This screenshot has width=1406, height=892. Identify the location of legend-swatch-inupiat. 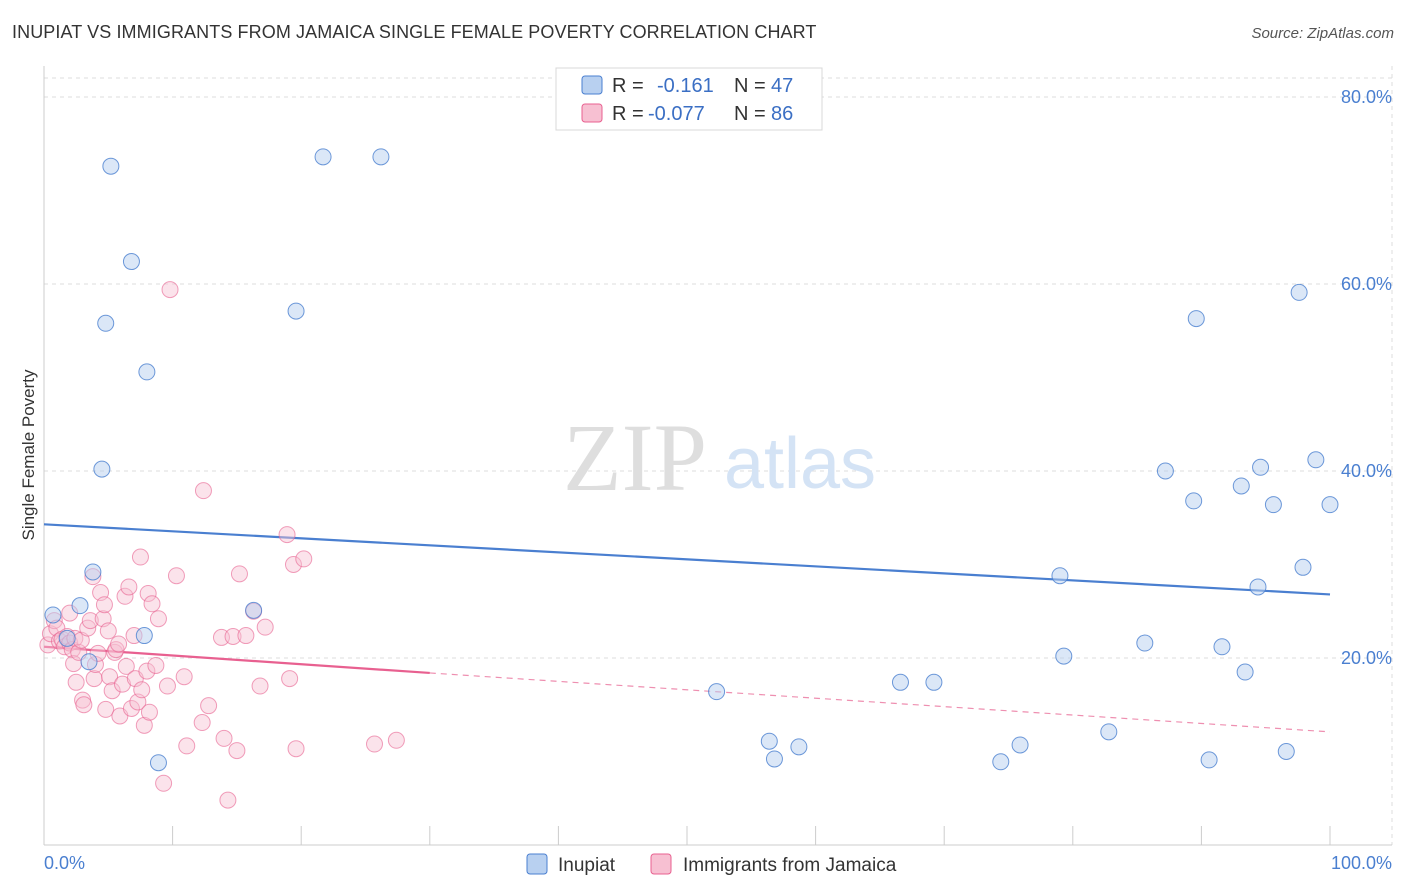
(592, 85).